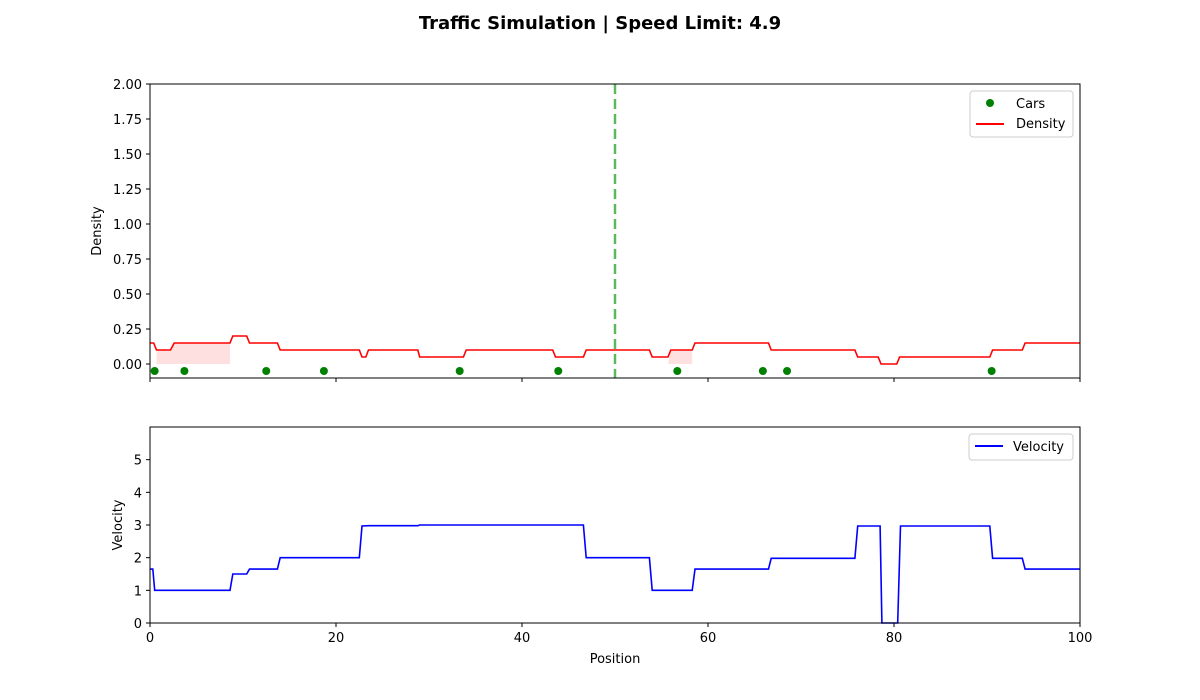 The image size is (1200, 700). I want to click on density-y-tick-label: 0.50, so click(127, 295).